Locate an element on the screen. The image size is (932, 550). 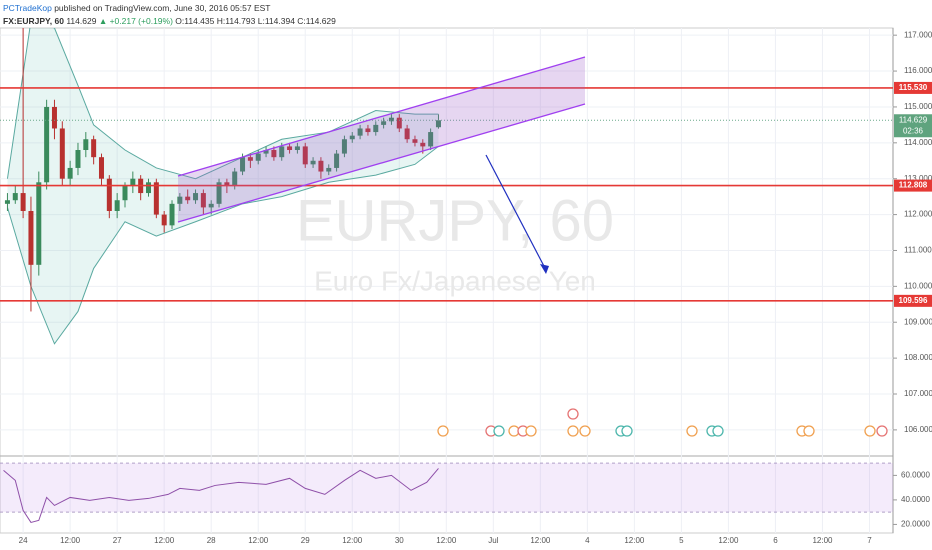
x-tick-label: Jul is located at coordinates (493, 540).